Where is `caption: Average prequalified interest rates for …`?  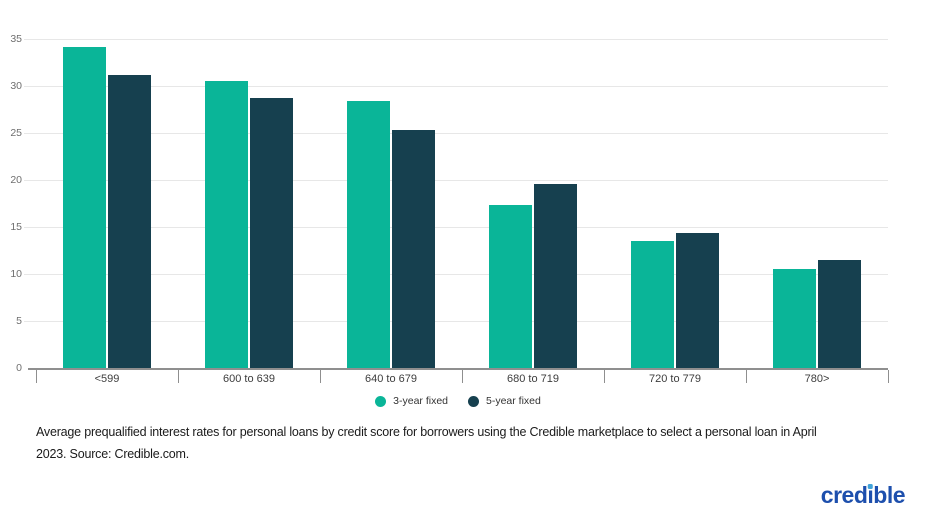
caption: Average prequalified interest rates for … is located at coordinates (426, 443).